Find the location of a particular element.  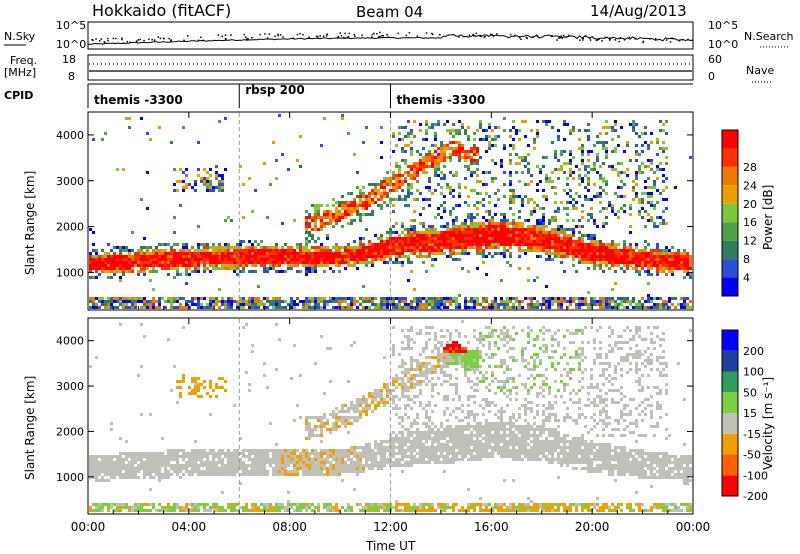

x-tick-label: 04:00 is located at coordinates (189, 527).